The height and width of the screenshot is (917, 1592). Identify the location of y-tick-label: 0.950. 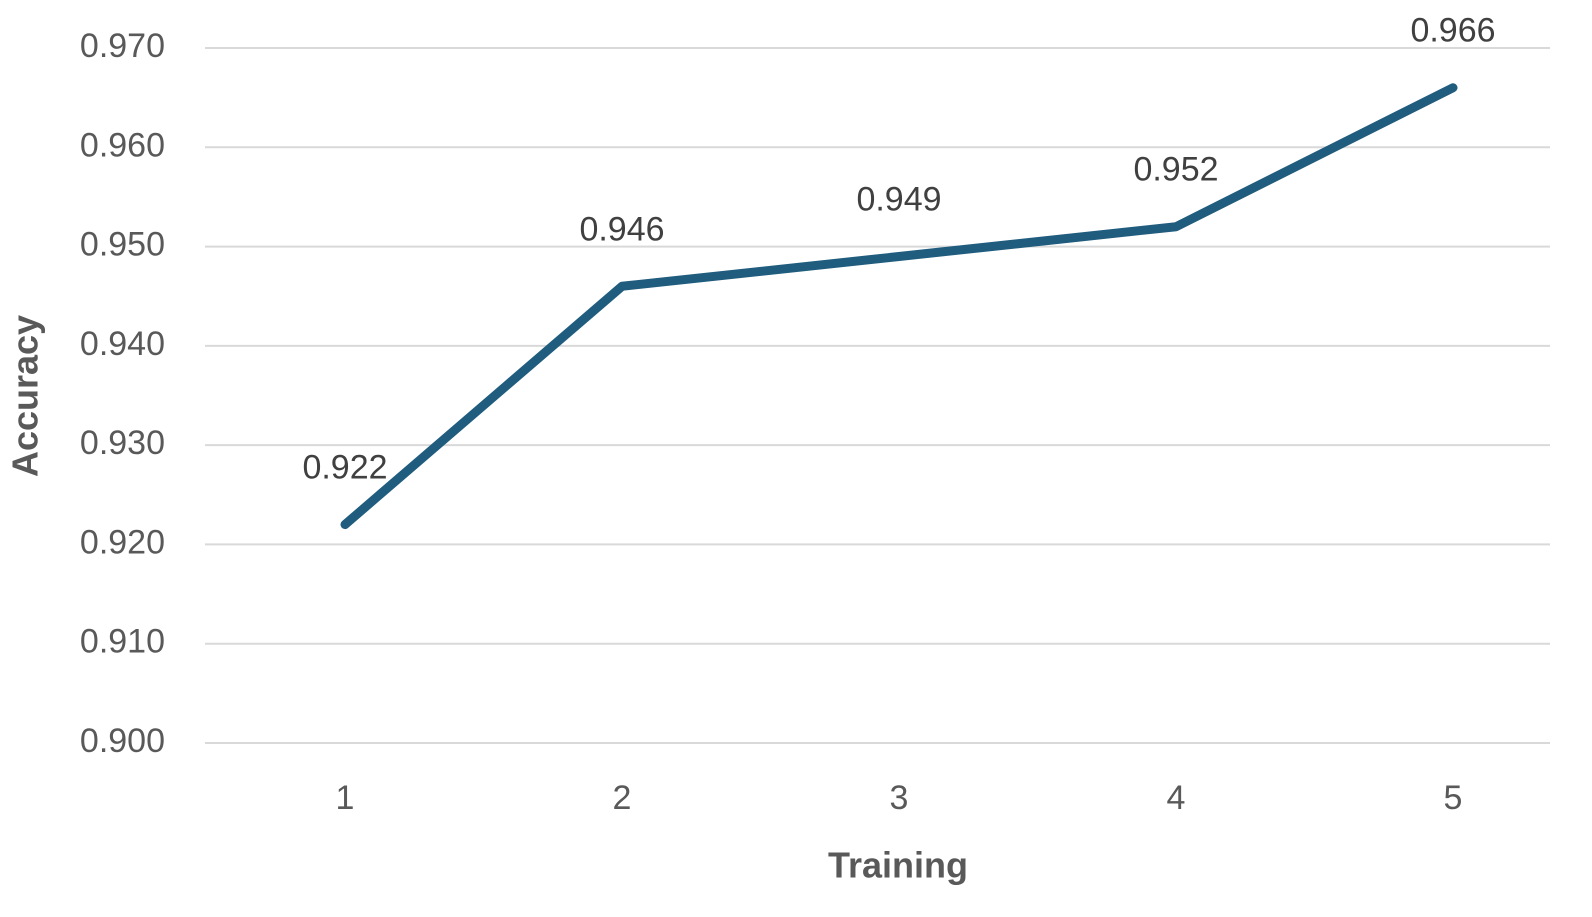
(122, 245).